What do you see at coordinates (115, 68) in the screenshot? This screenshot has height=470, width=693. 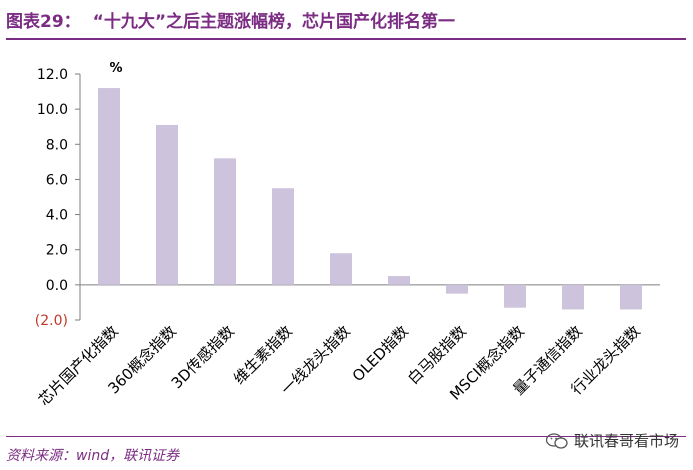 I see `unit-label: %` at bounding box center [115, 68].